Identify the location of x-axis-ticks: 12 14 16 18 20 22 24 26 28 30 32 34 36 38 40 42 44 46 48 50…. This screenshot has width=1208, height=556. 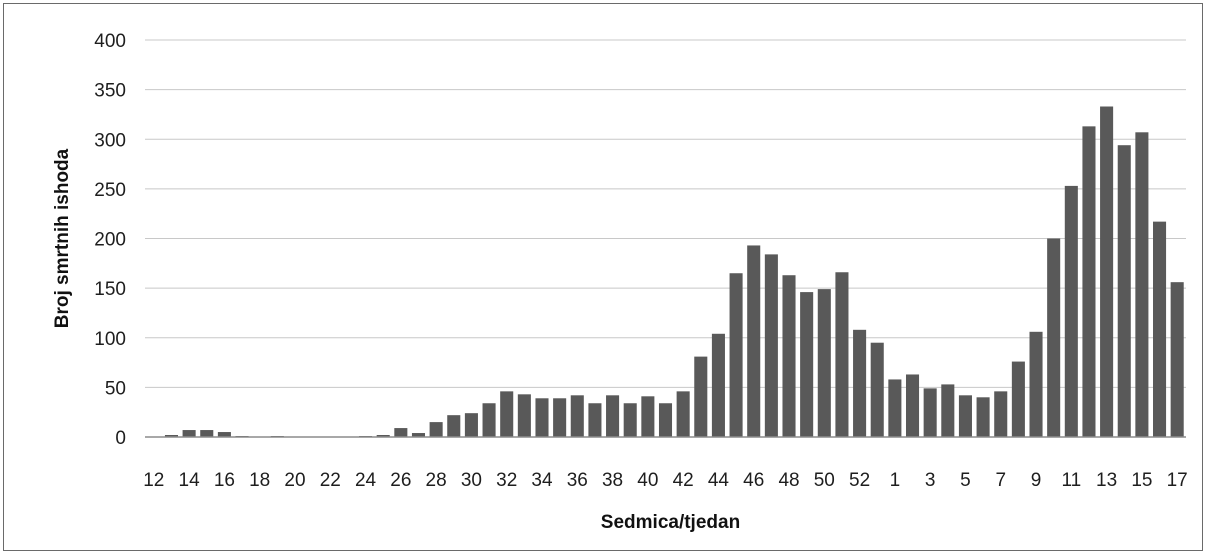
(665, 480).